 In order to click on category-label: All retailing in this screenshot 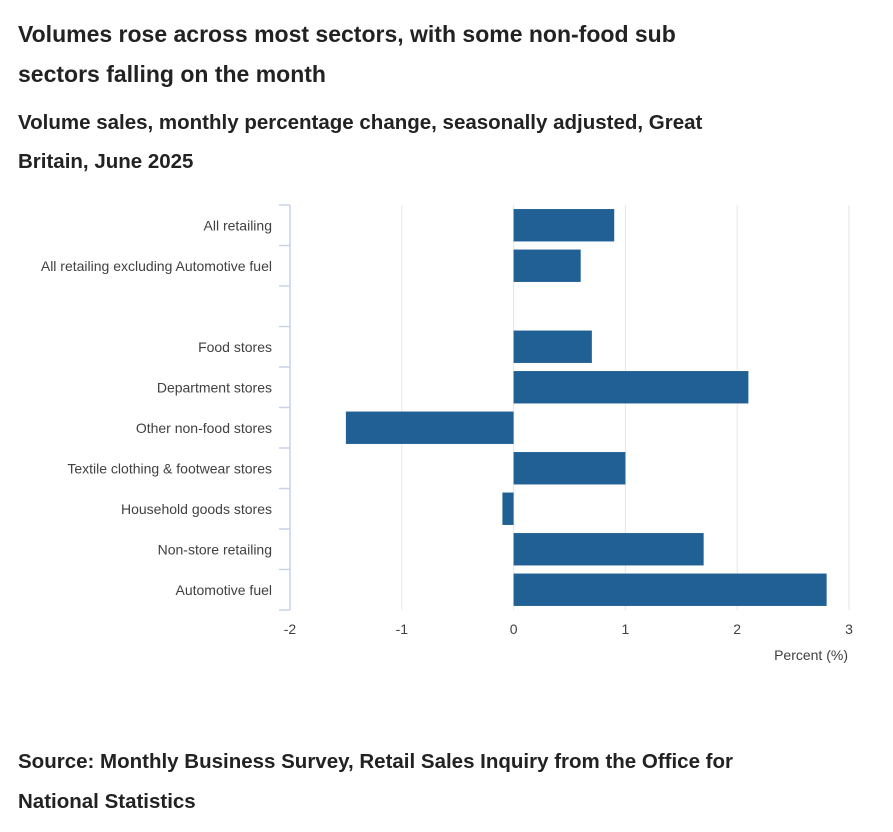, I will do `click(238, 225)`.